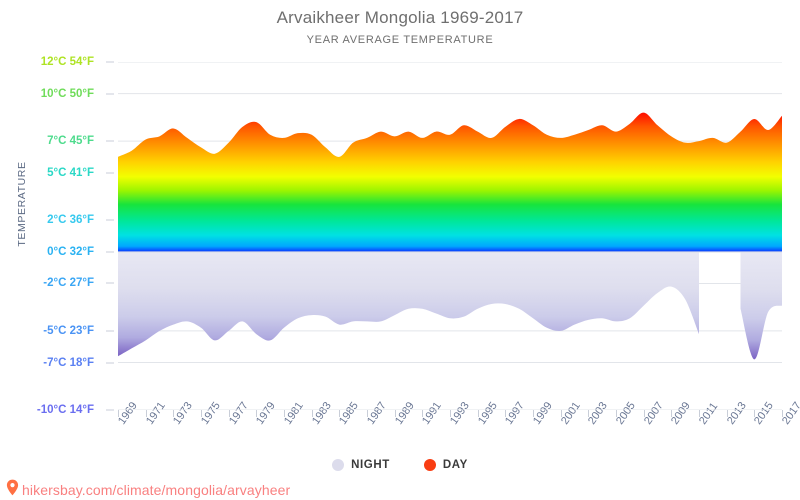 This screenshot has height=500, width=800. What do you see at coordinates (68, 330) in the screenshot?
I see `y-axis-tick-label: -5°C 23°F` at bounding box center [68, 330].